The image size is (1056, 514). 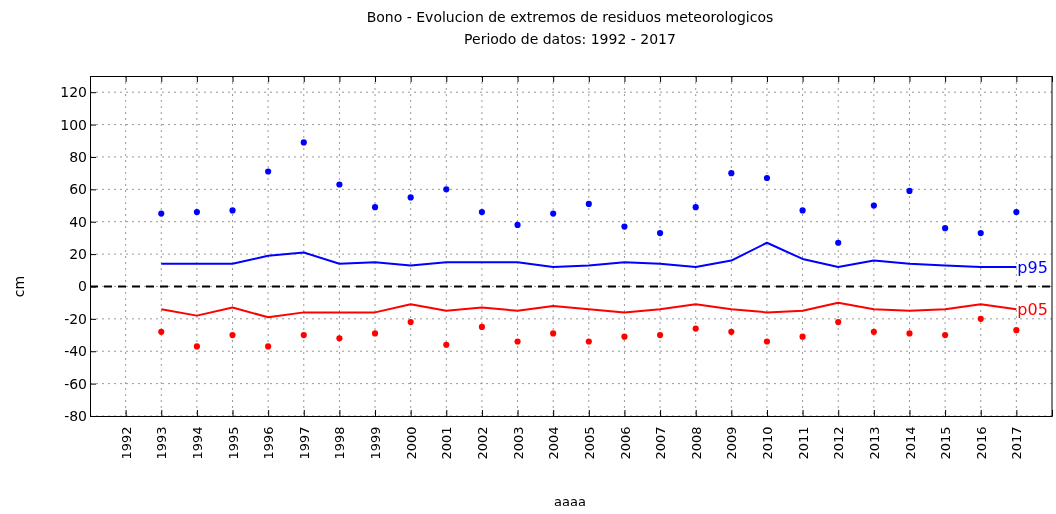 I want to click on x-tick-label: 2000, so click(x=411, y=443).